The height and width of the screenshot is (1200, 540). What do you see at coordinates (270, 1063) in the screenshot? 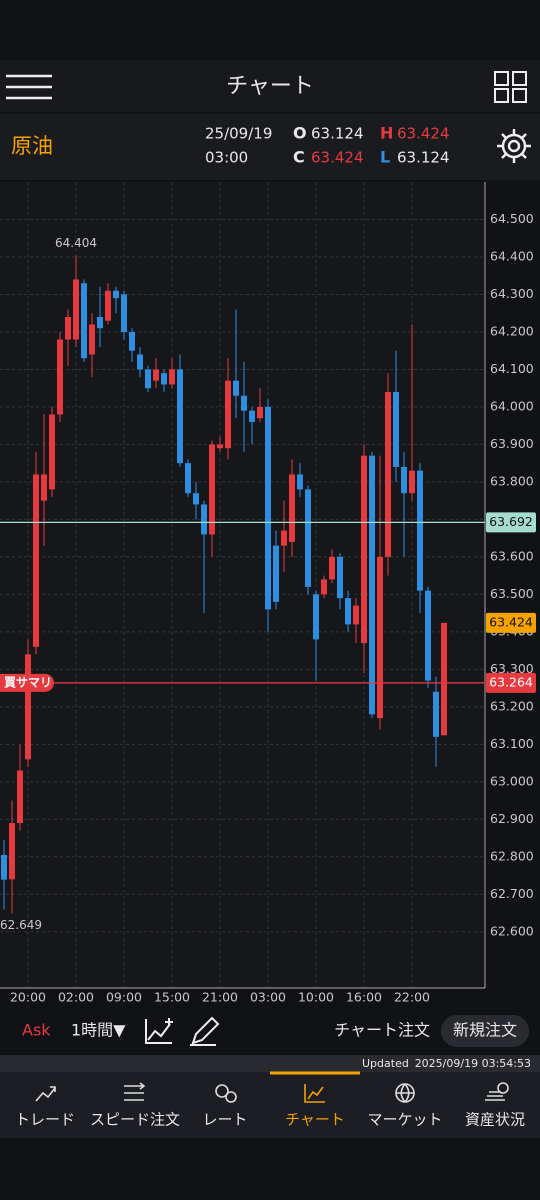
I see `status-bar` at bounding box center [270, 1063].